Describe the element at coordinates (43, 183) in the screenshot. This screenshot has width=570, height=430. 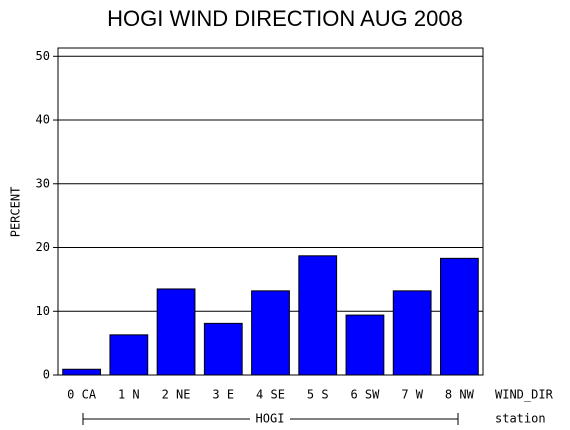
I see `y-tick-label: 30` at that location.